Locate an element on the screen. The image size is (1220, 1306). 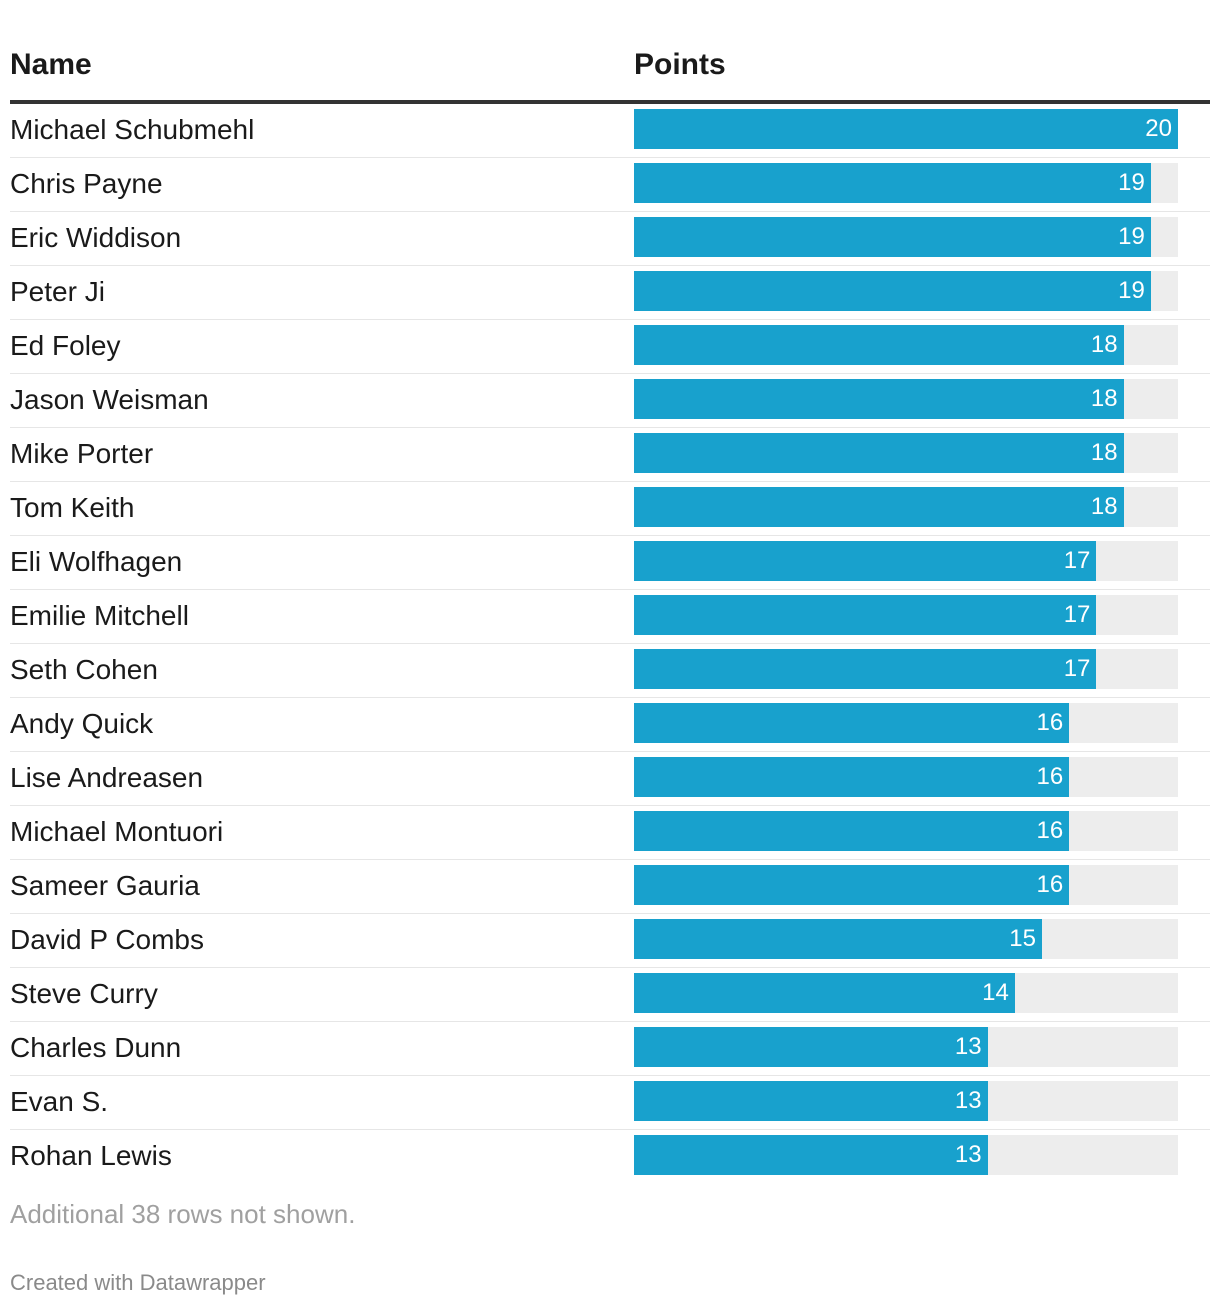
row-name: Michael Schubmehl is located at coordinates (132, 129).